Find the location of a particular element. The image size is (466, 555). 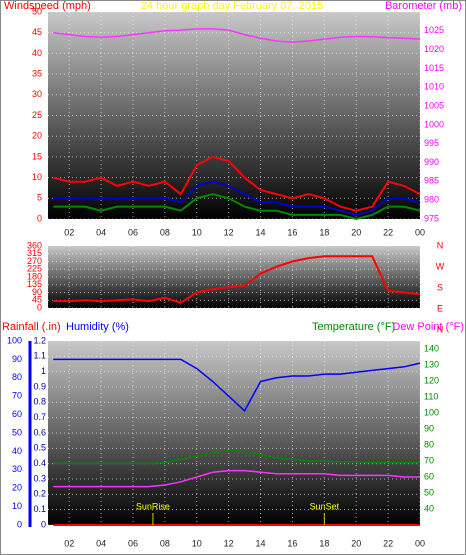

y-tick-label: 315 is located at coordinates (34, 253).